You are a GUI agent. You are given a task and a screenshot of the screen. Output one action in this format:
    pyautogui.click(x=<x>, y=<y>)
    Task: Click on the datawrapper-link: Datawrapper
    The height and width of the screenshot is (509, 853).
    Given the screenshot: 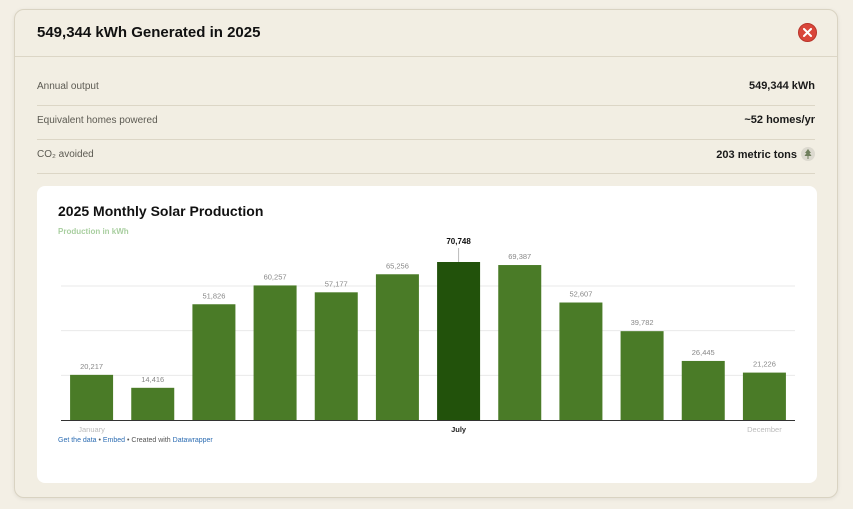 What is the action you would take?
    pyautogui.click(x=192, y=440)
    